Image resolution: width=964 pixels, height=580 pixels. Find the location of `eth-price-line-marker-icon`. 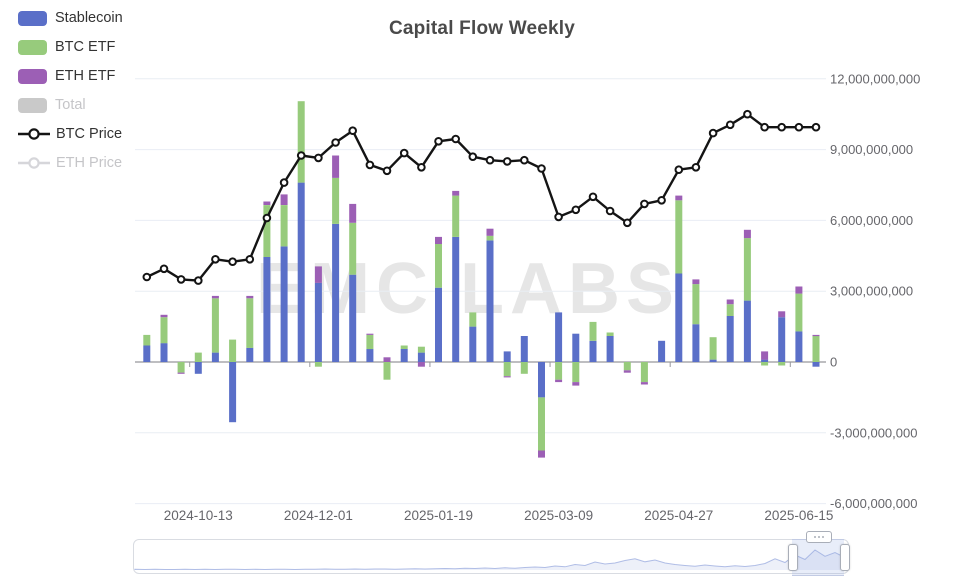

eth-price-line-marker-icon is located at coordinates (34, 163).